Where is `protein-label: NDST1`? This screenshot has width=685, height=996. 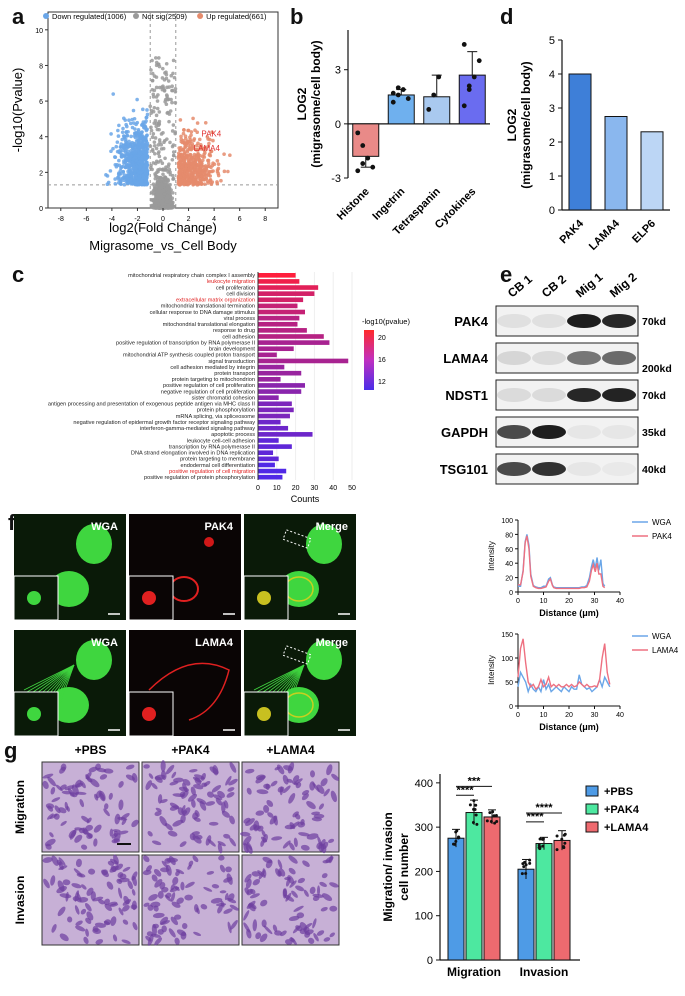
protein-label: NDST1 is located at coordinates (466, 395).